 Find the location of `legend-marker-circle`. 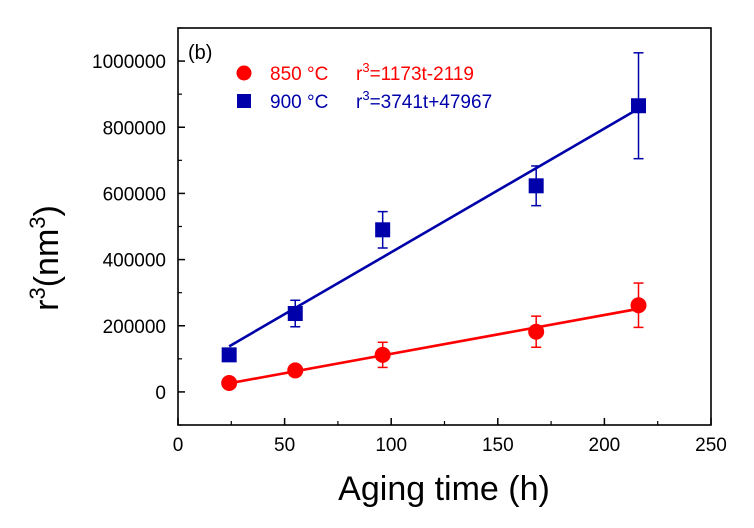

legend-marker-circle is located at coordinates (244, 73).